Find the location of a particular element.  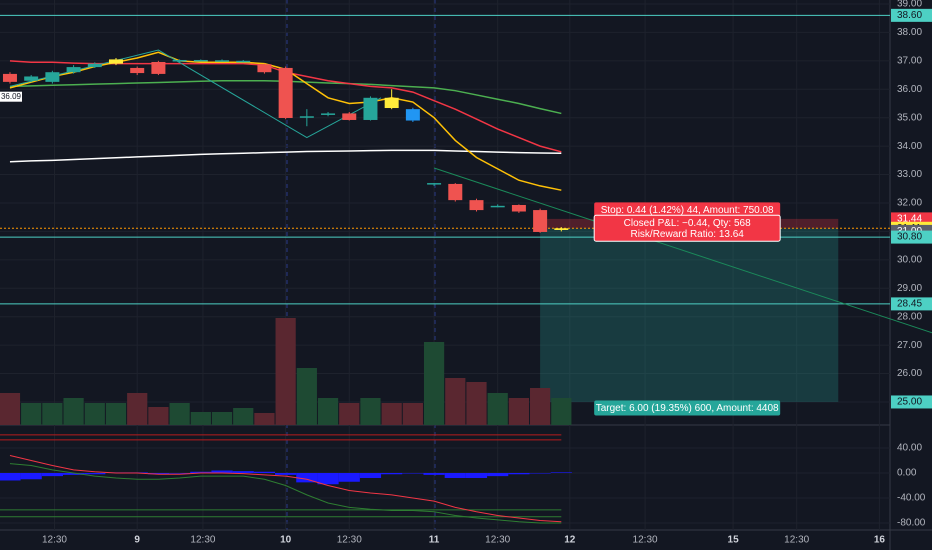

y-tick-label: 27.00 is located at coordinates (909, 345).